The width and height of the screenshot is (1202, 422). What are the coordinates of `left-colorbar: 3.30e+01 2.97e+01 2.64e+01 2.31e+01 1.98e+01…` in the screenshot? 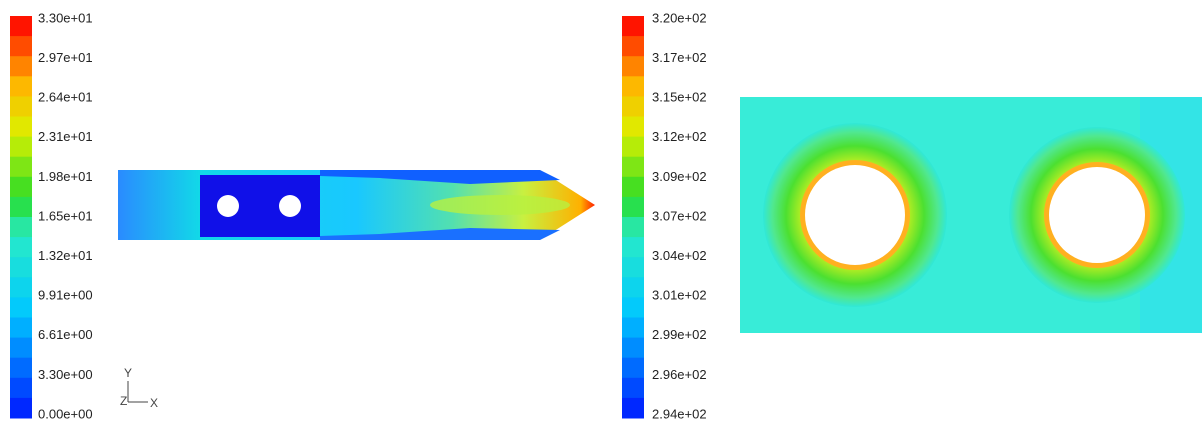 It's located at (51, 215).